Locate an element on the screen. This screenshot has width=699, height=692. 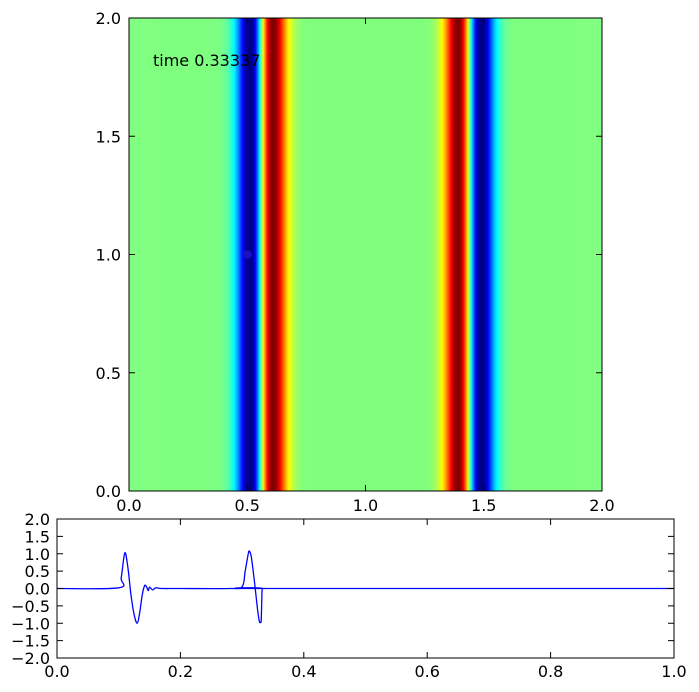
heatmap-y-tick-label: 1.5 is located at coordinates (108, 136).